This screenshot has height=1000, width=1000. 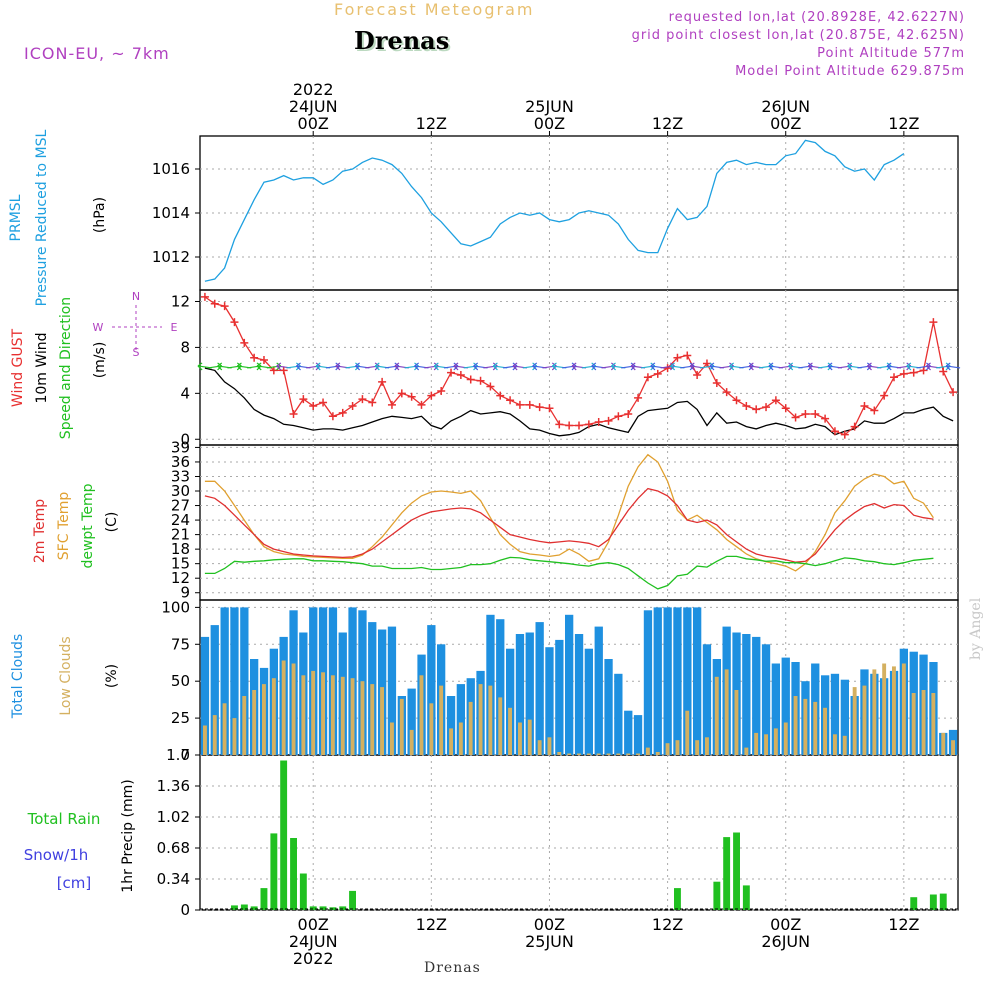 I want to click on bottom-time-label: 25JUN, so click(x=549, y=941).